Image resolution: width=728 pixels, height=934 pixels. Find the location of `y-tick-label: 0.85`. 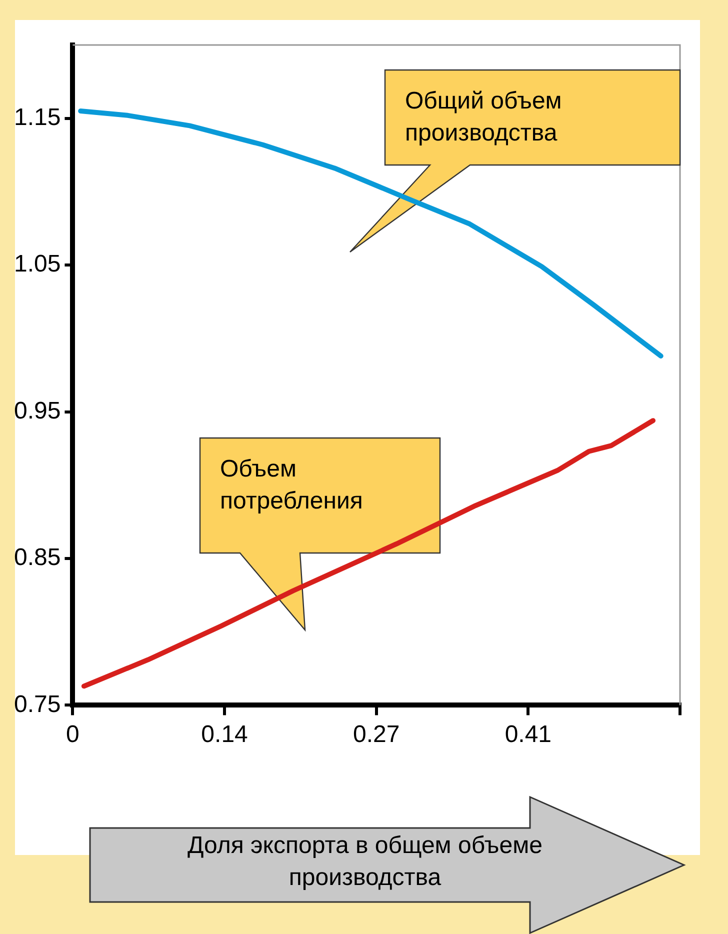

y-tick-label: 0.85 is located at coordinates (37, 558).